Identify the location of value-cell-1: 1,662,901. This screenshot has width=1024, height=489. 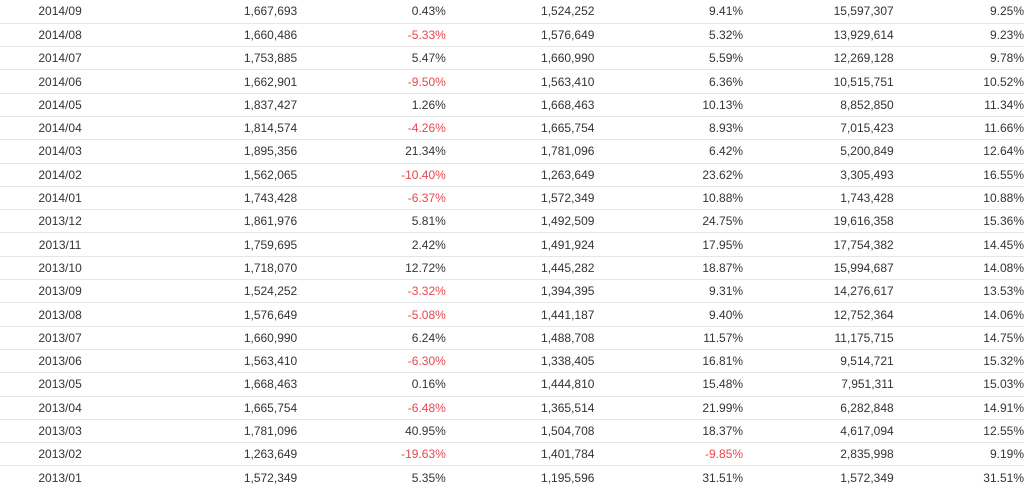
(209, 81).